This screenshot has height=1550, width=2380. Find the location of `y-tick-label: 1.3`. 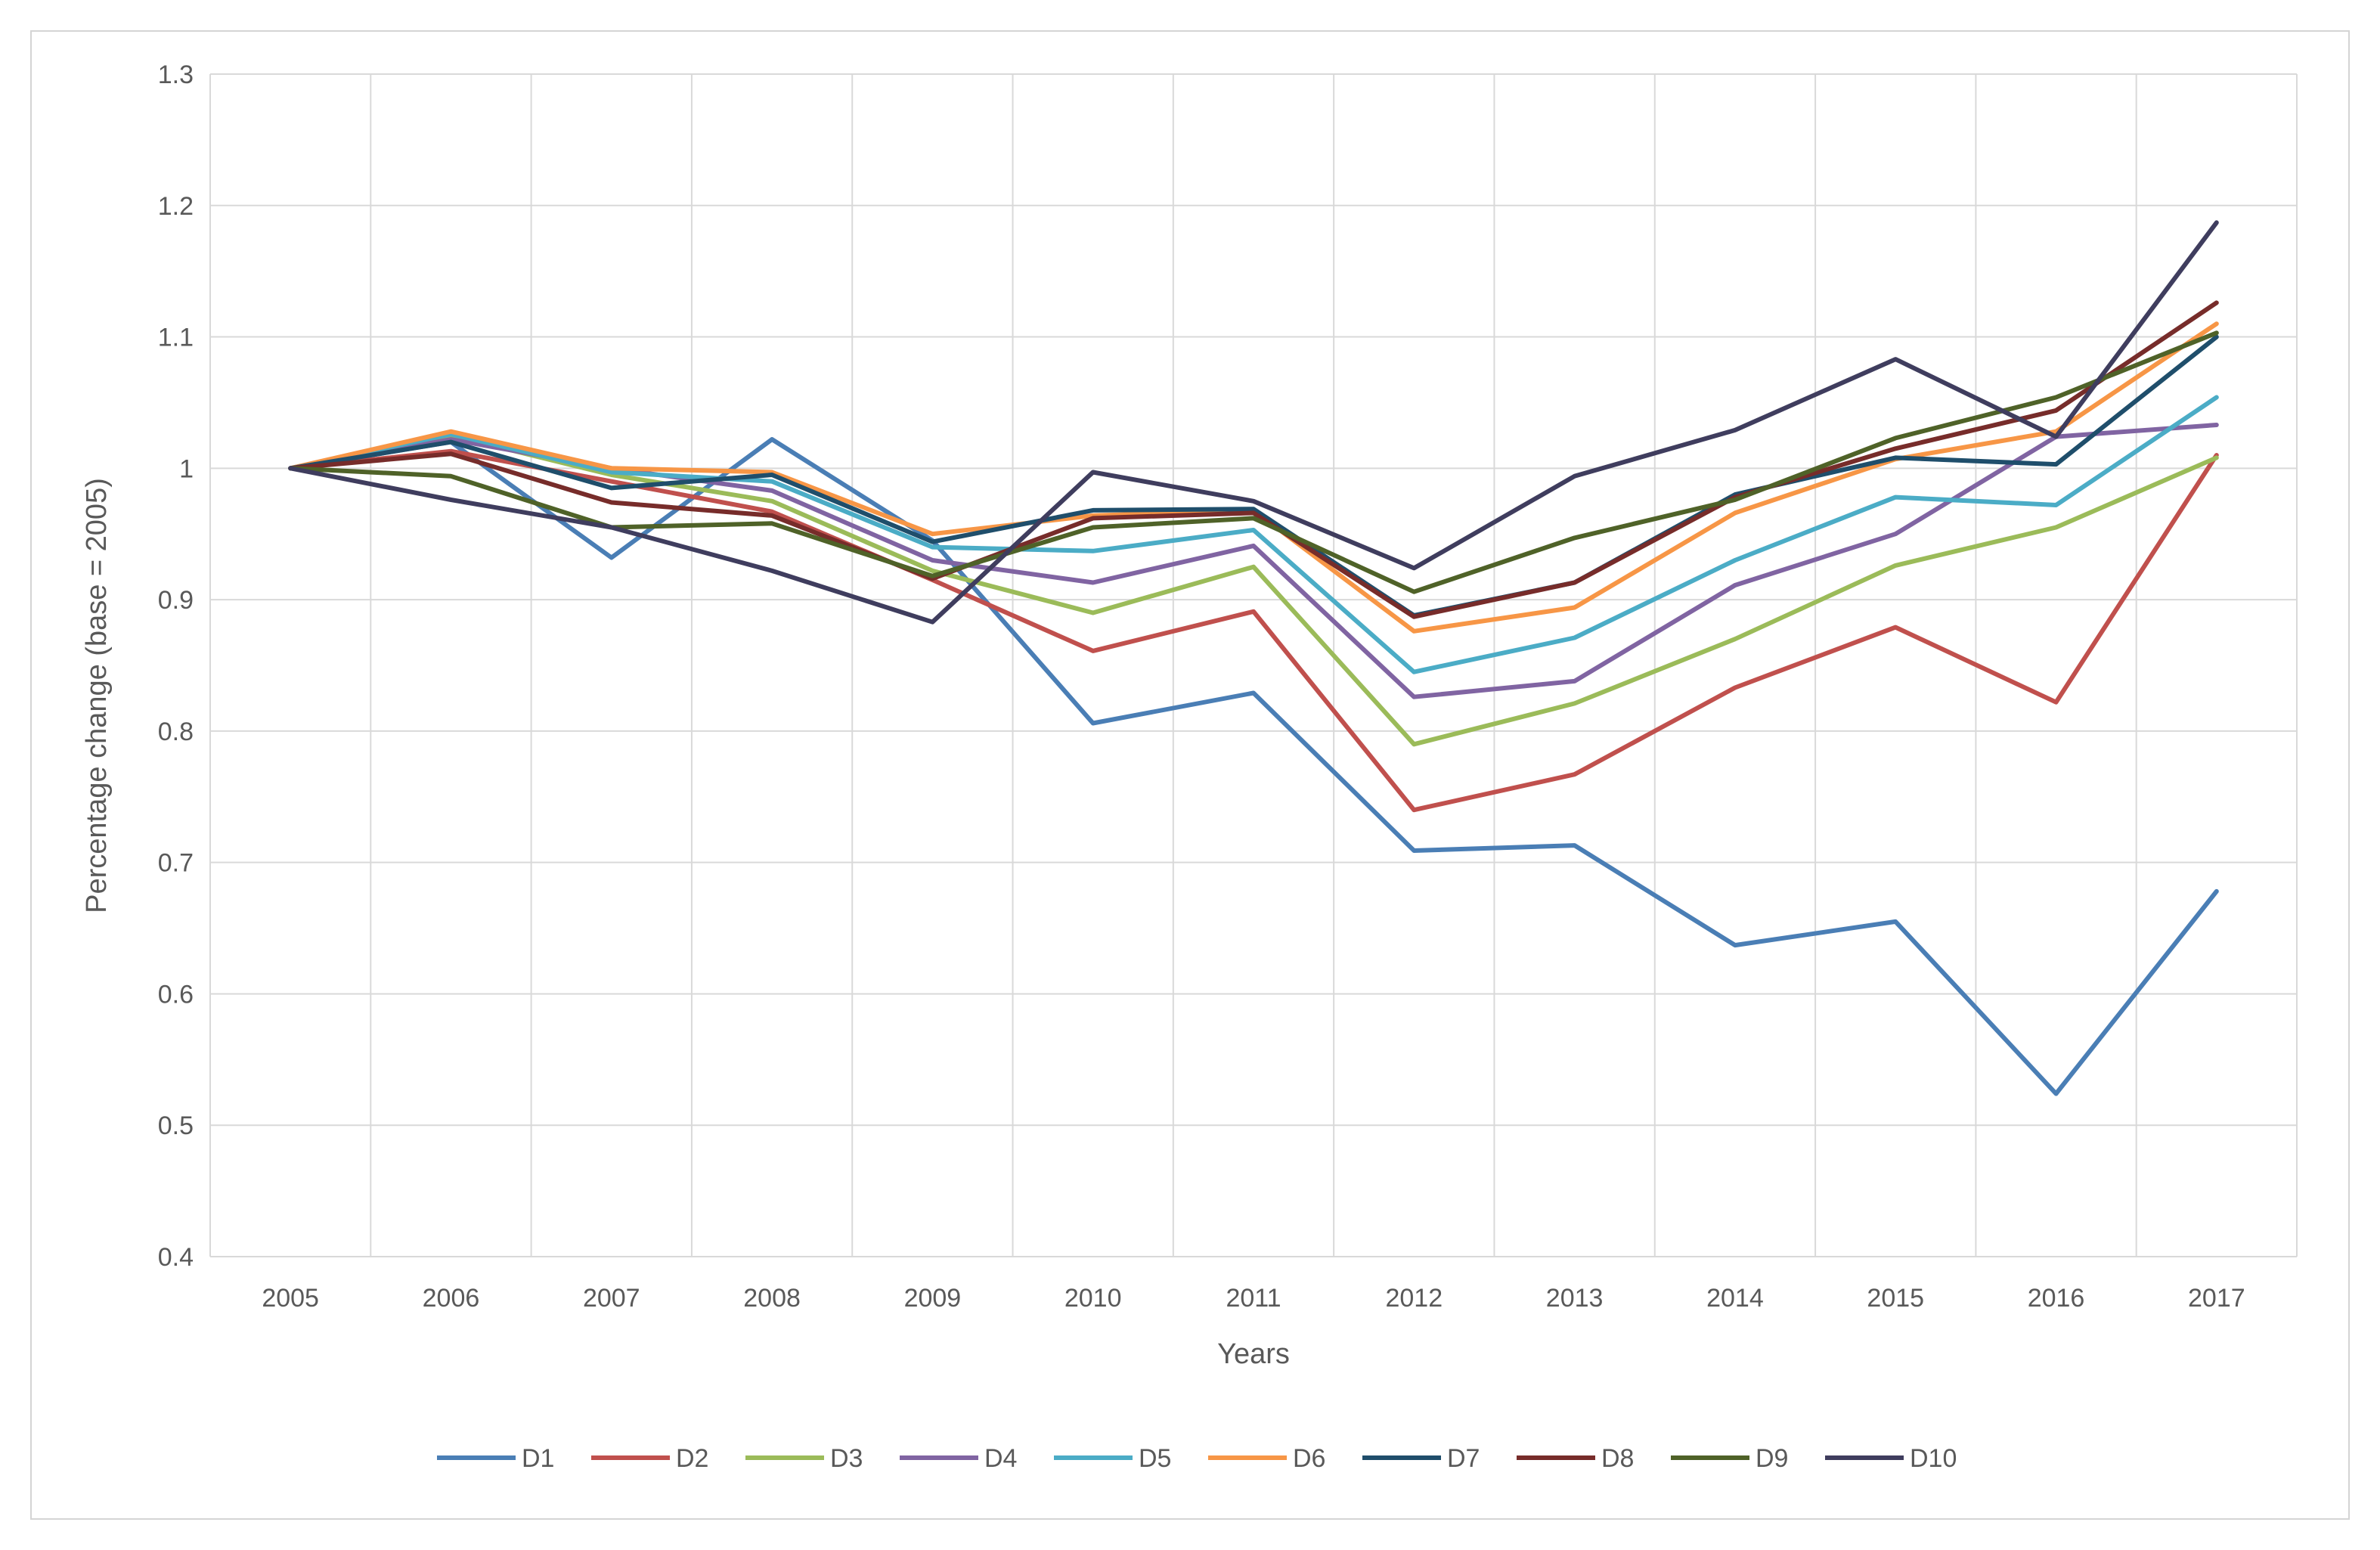

y-tick-label: 1.3 is located at coordinates (176, 74).